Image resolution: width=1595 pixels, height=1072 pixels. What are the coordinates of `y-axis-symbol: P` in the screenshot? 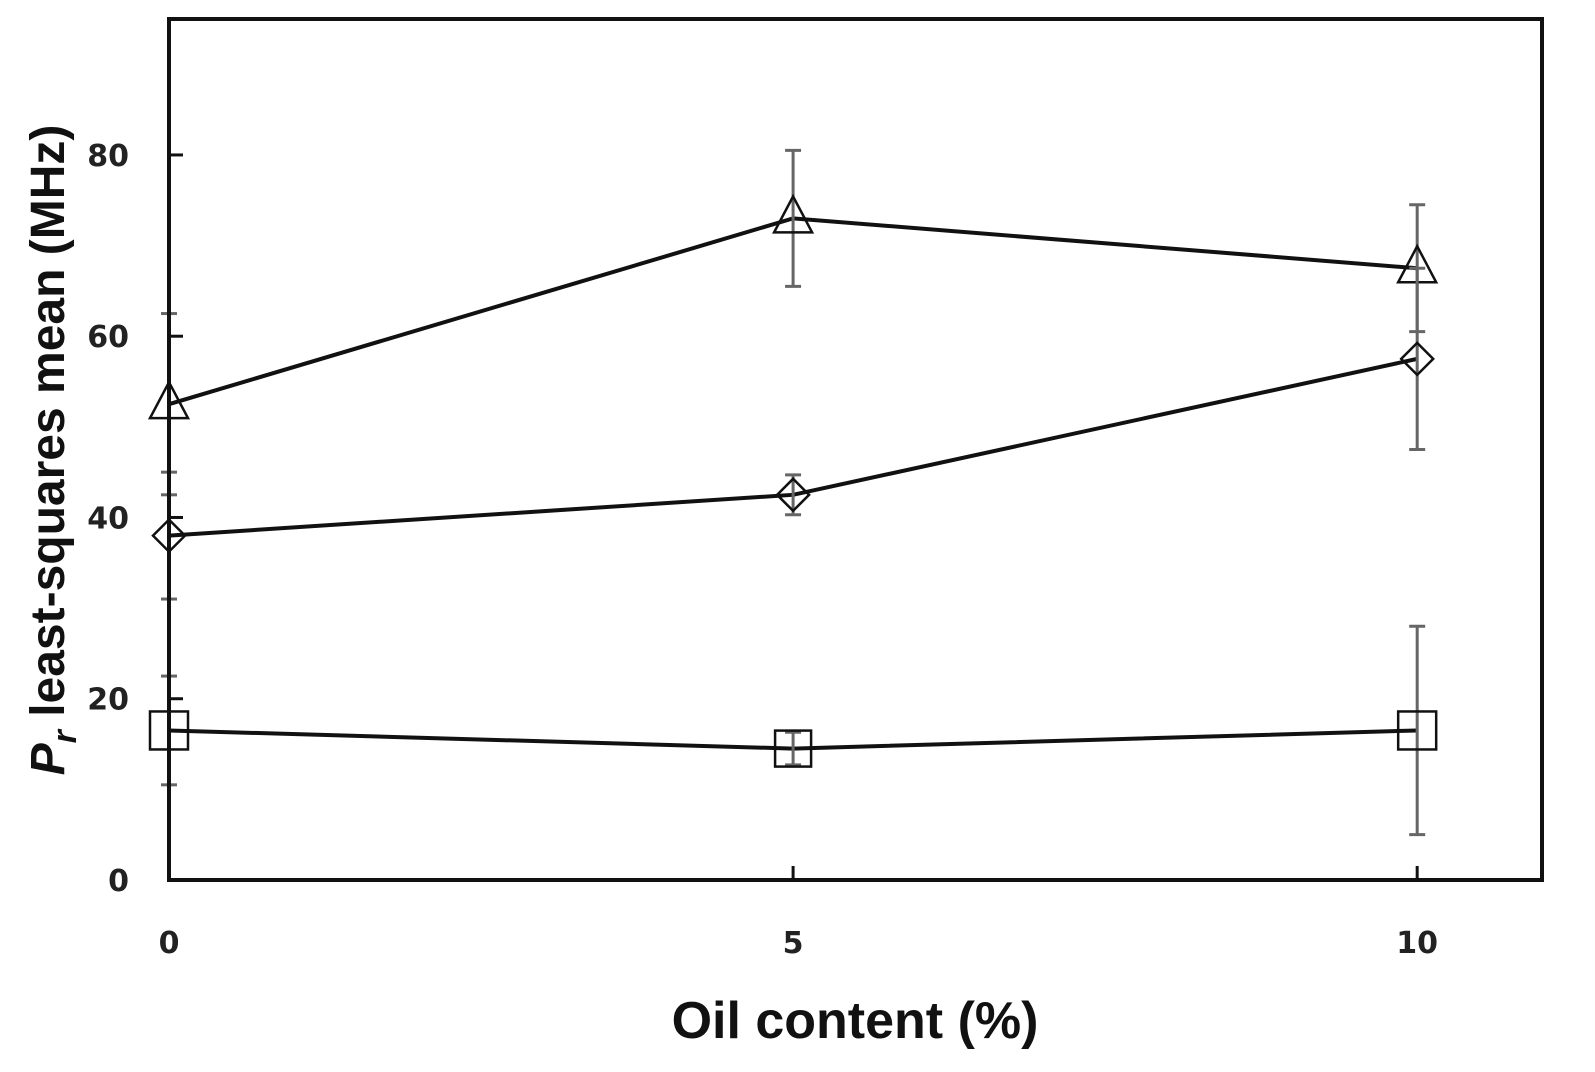 It's located at (48, 758).